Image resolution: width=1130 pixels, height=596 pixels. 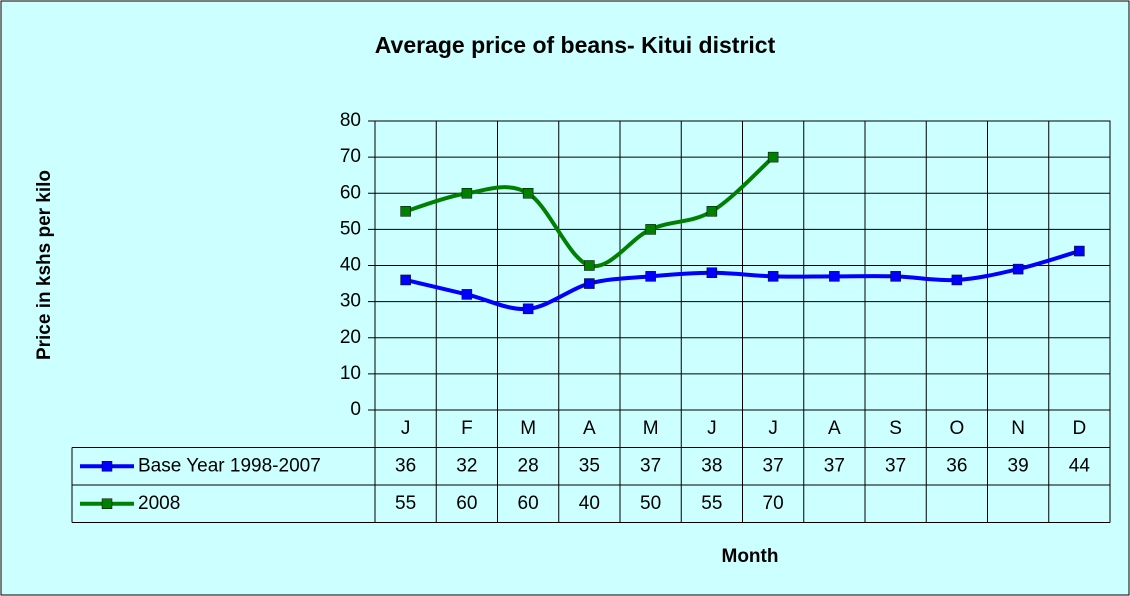 What do you see at coordinates (159, 503) in the screenshot?
I see `legend-label: 2008` at bounding box center [159, 503].